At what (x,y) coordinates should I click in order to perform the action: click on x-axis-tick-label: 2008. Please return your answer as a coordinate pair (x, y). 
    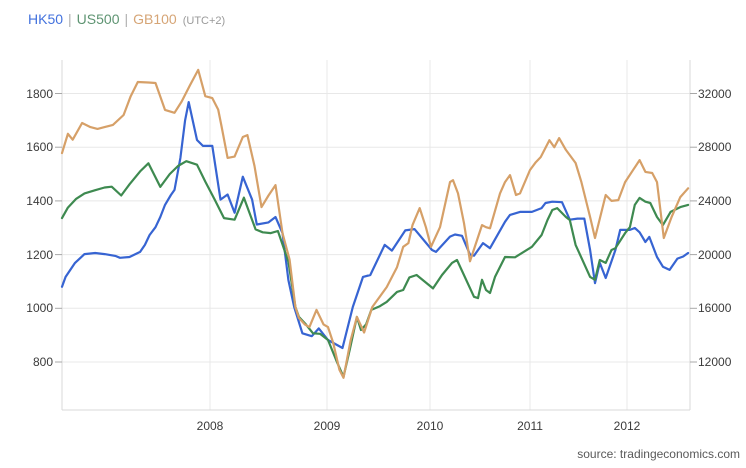
    Looking at the image, I should click on (210, 426).